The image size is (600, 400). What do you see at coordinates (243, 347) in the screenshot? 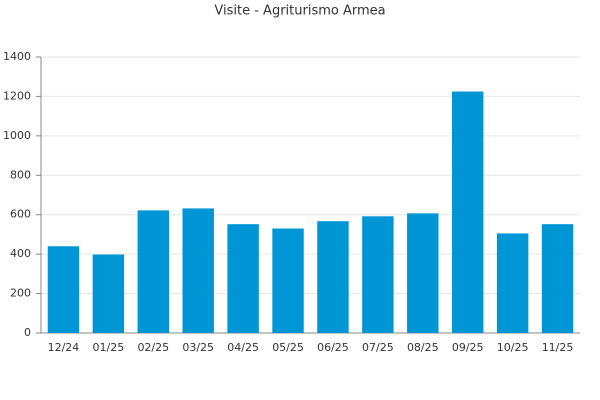
I see `x-tick-label: 04/25` at bounding box center [243, 347].